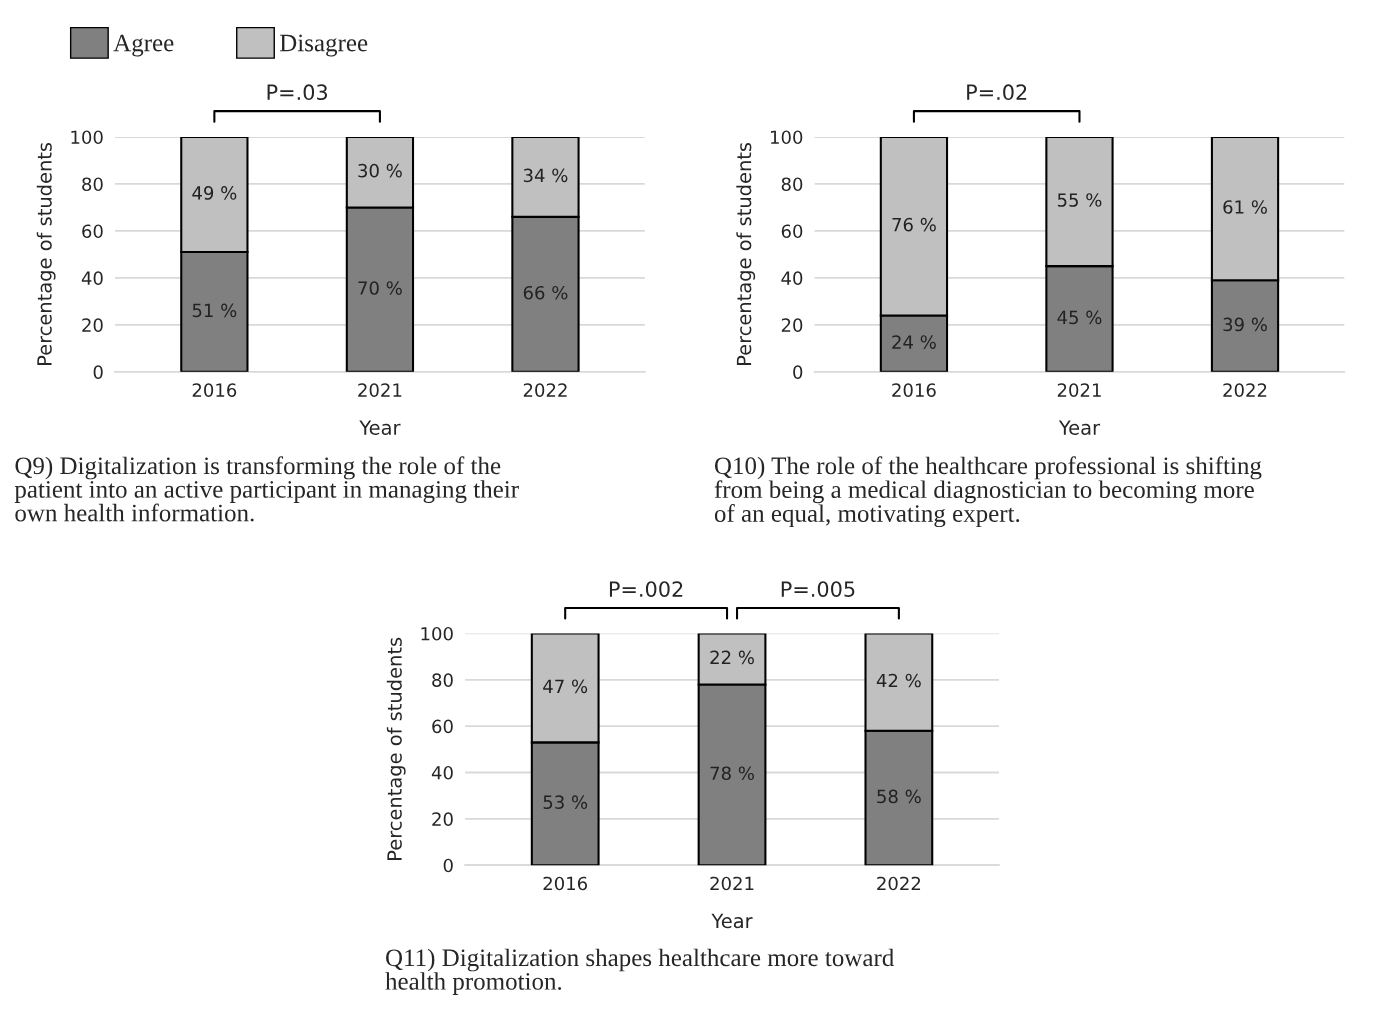 The height and width of the screenshot is (1030, 1376). What do you see at coordinates (545, 292) in the screenshot?
I see `data-label: 66 %` at bounding box center [545, 292].